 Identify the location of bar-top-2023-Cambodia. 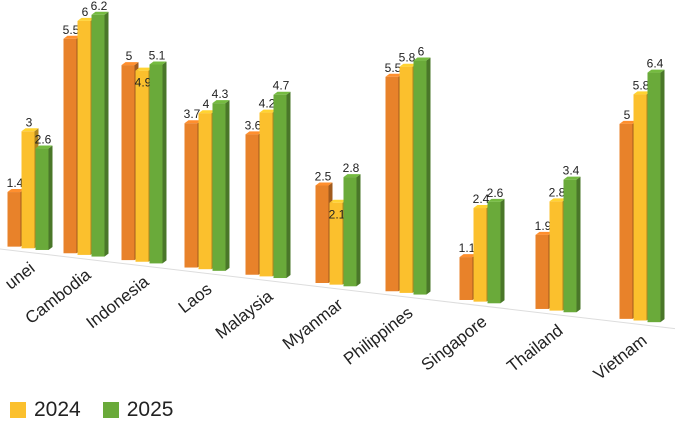
(72, 37).